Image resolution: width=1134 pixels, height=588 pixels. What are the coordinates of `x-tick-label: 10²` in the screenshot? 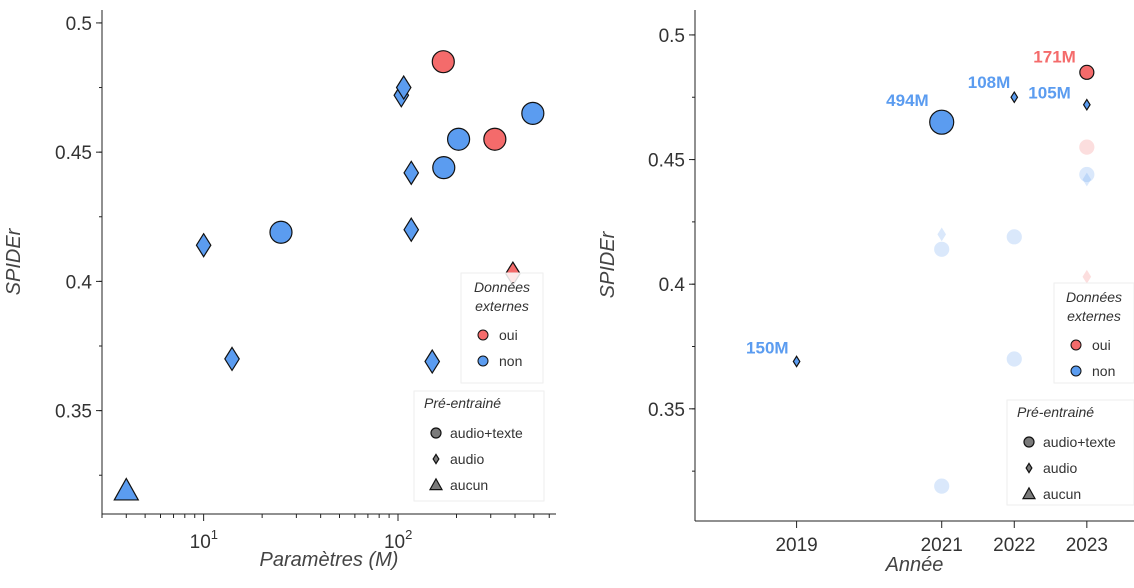 It's located at (398, 540).